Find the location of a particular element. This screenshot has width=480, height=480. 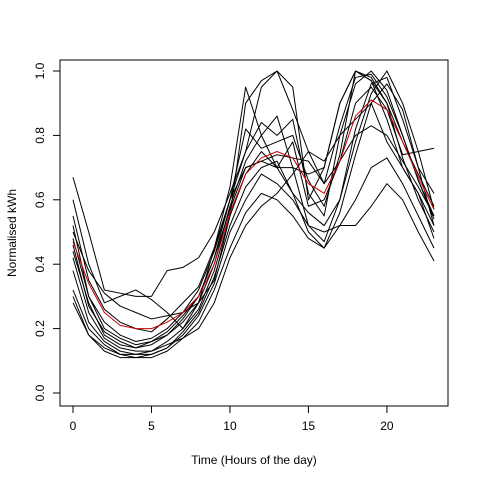

y-axis-label: Normalised kWh is located at coordinates (12, 233).